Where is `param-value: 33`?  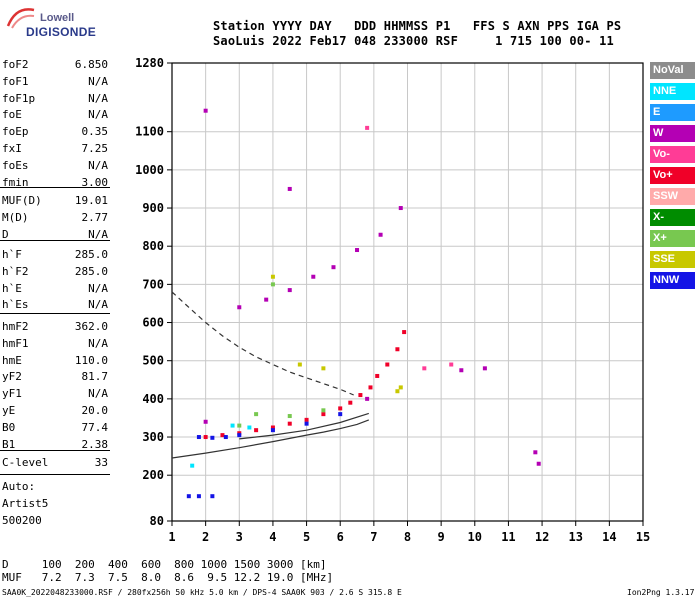 param-value: 33 is located at coordinates (101, 462).